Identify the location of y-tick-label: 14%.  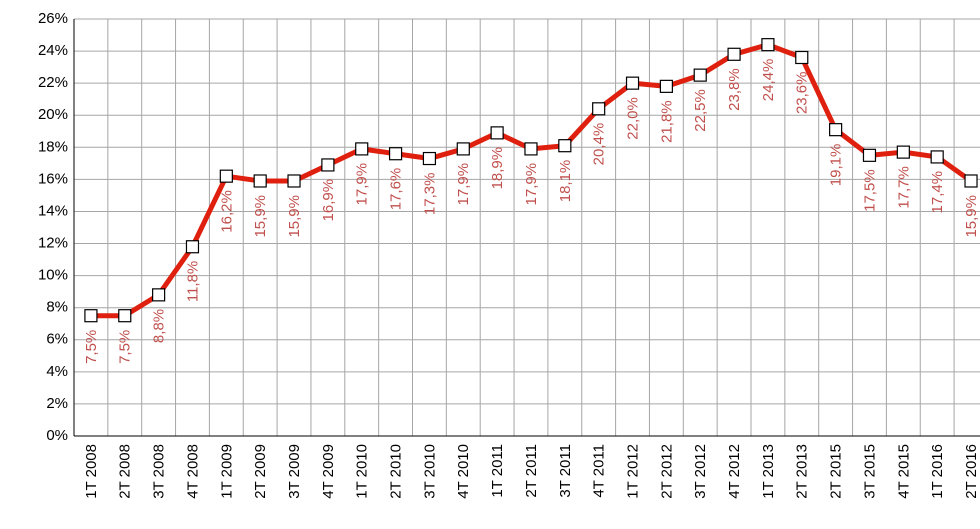
(53, 210).